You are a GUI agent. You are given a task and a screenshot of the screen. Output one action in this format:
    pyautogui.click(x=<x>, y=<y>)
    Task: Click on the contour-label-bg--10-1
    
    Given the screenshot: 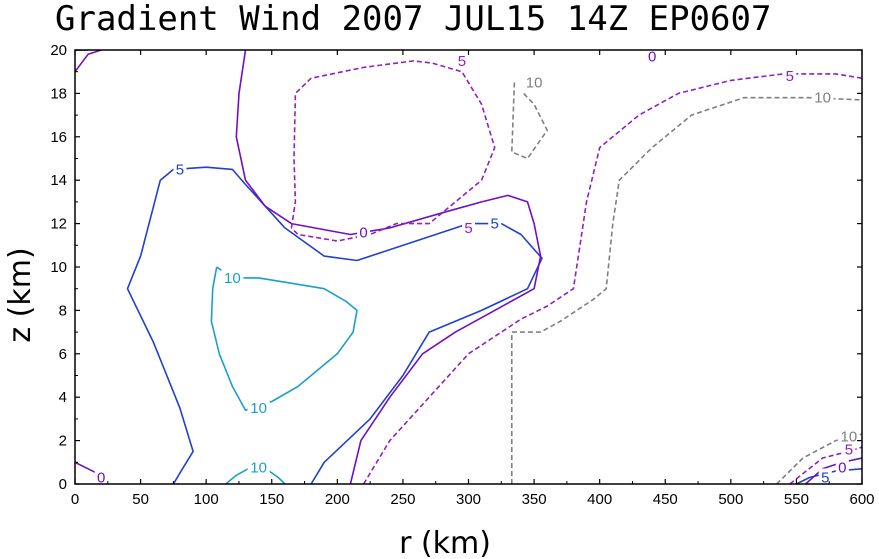 What is the action you would take?
    pyautogui.click(x=822, y=96)
    